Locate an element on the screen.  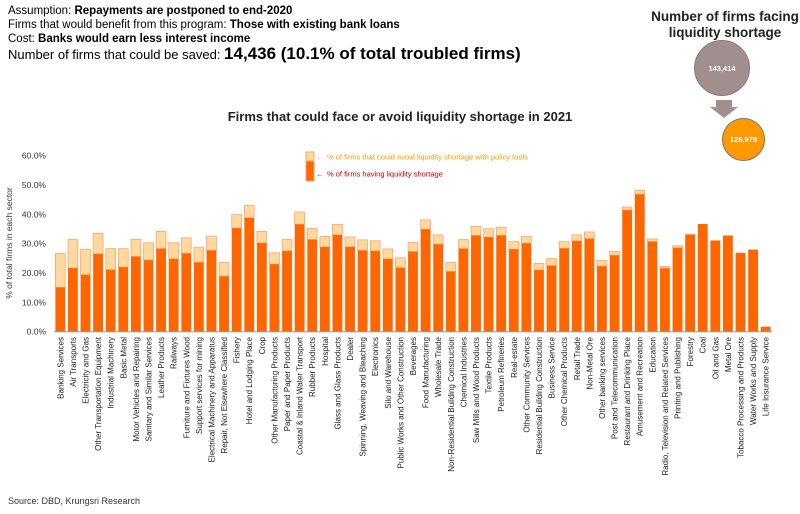
x-tick-label: Public Works and Other Construction is located at coordinates (400, 402).